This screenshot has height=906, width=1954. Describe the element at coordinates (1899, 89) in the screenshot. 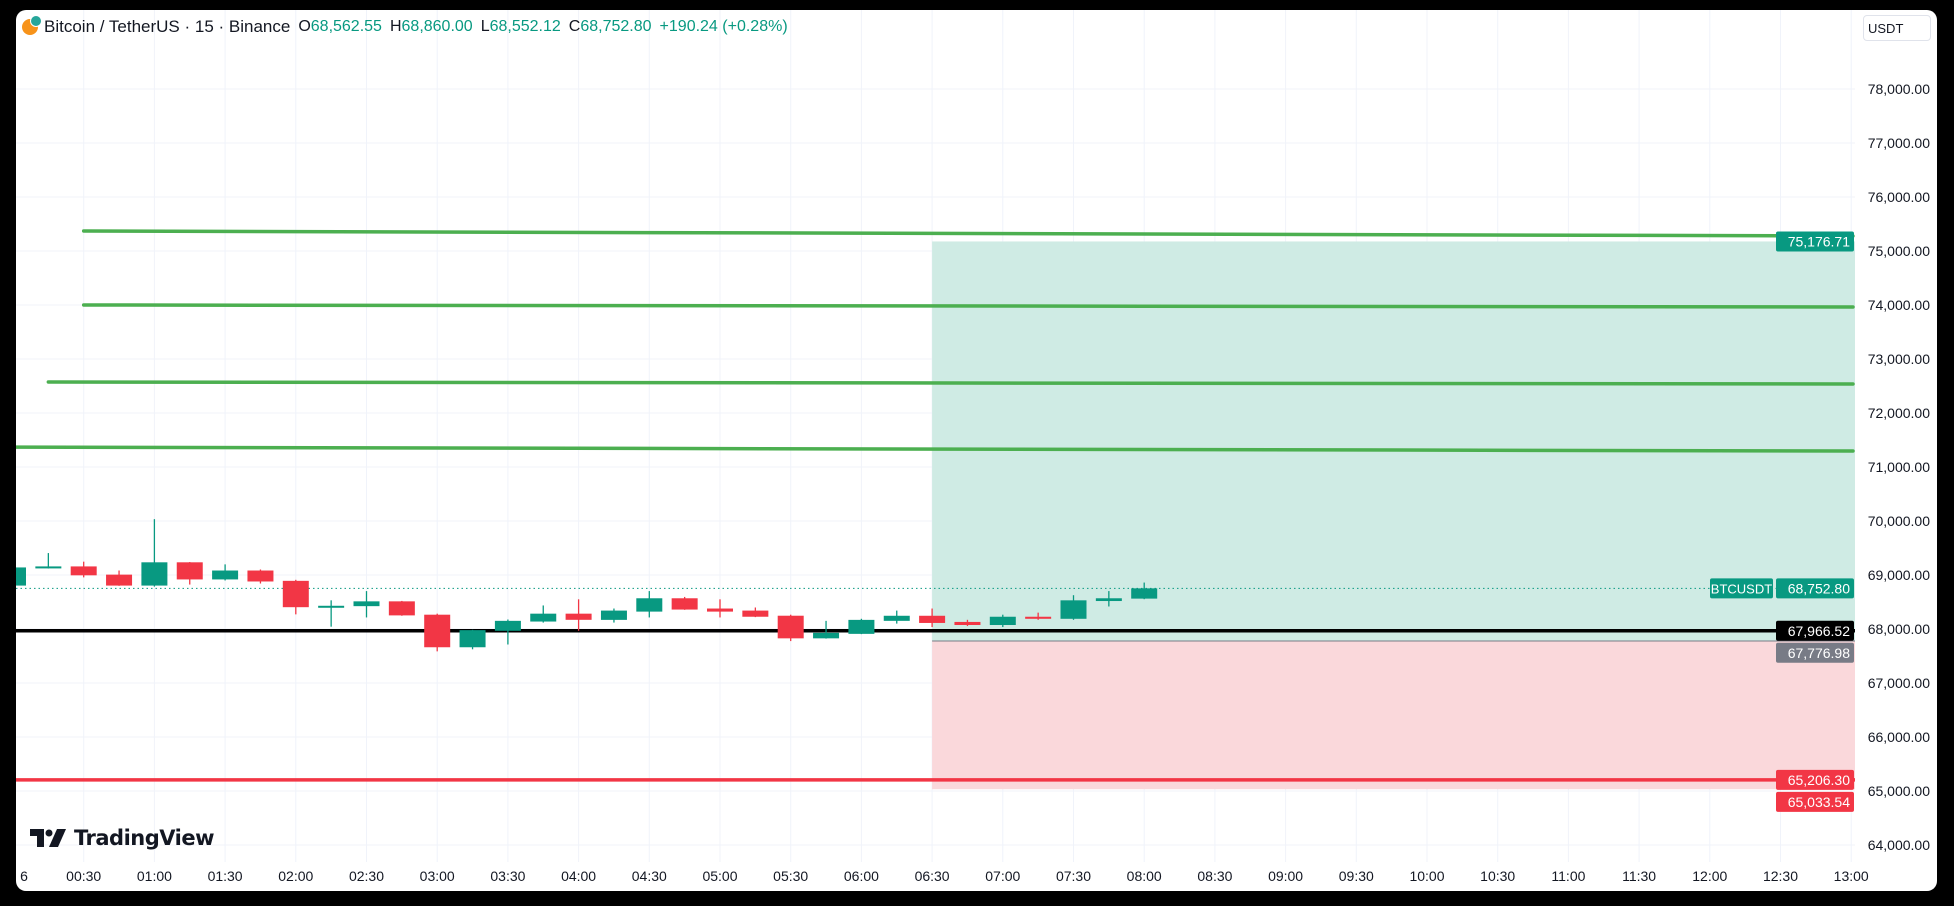

I see `price-tick-label: 78,000.00` at that location.